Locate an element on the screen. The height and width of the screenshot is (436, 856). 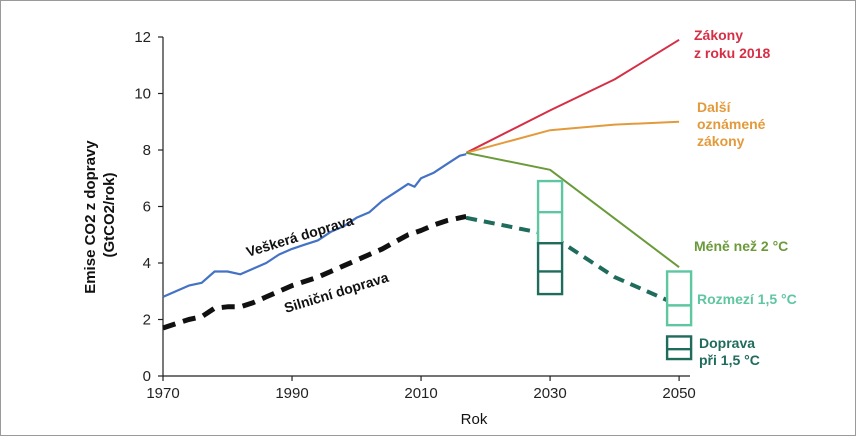
x-ticks: 1970 1990 2010 2030 2050 is located at coordinates (421, 389).